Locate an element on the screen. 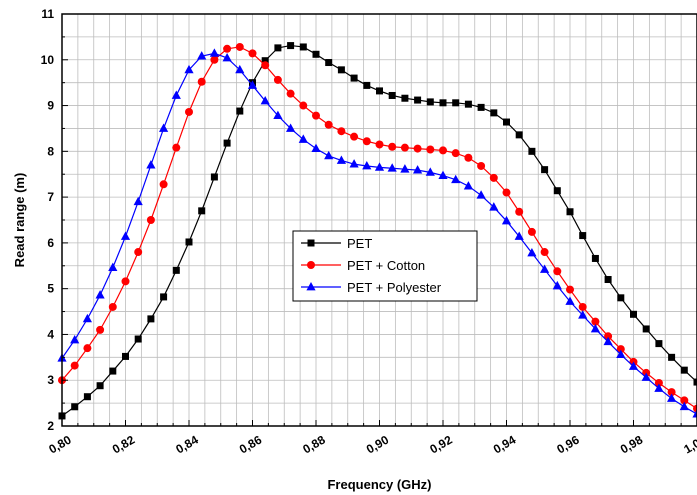 The width and height of the screenshot is (697, 495). y-tick-label: 4 is located at coordinates (50, 334).